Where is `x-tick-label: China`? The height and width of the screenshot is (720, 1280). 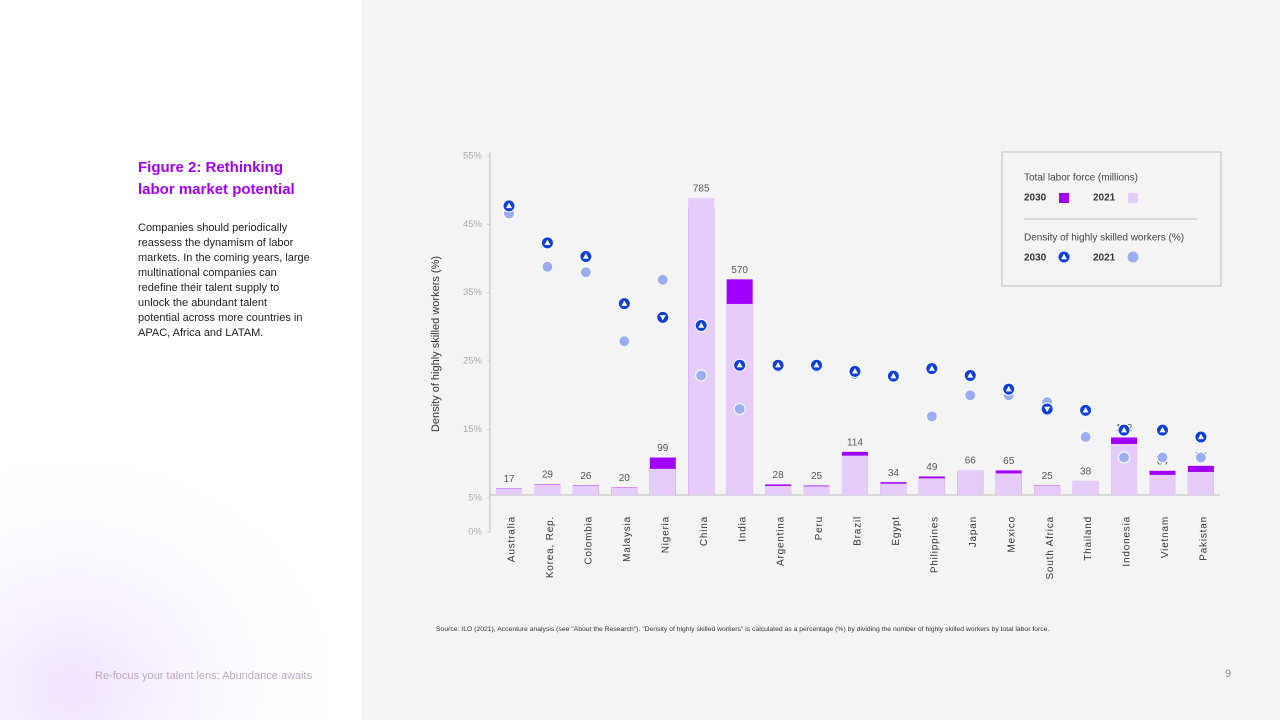
x-tick-label: China is located at coordinates (704, 531).